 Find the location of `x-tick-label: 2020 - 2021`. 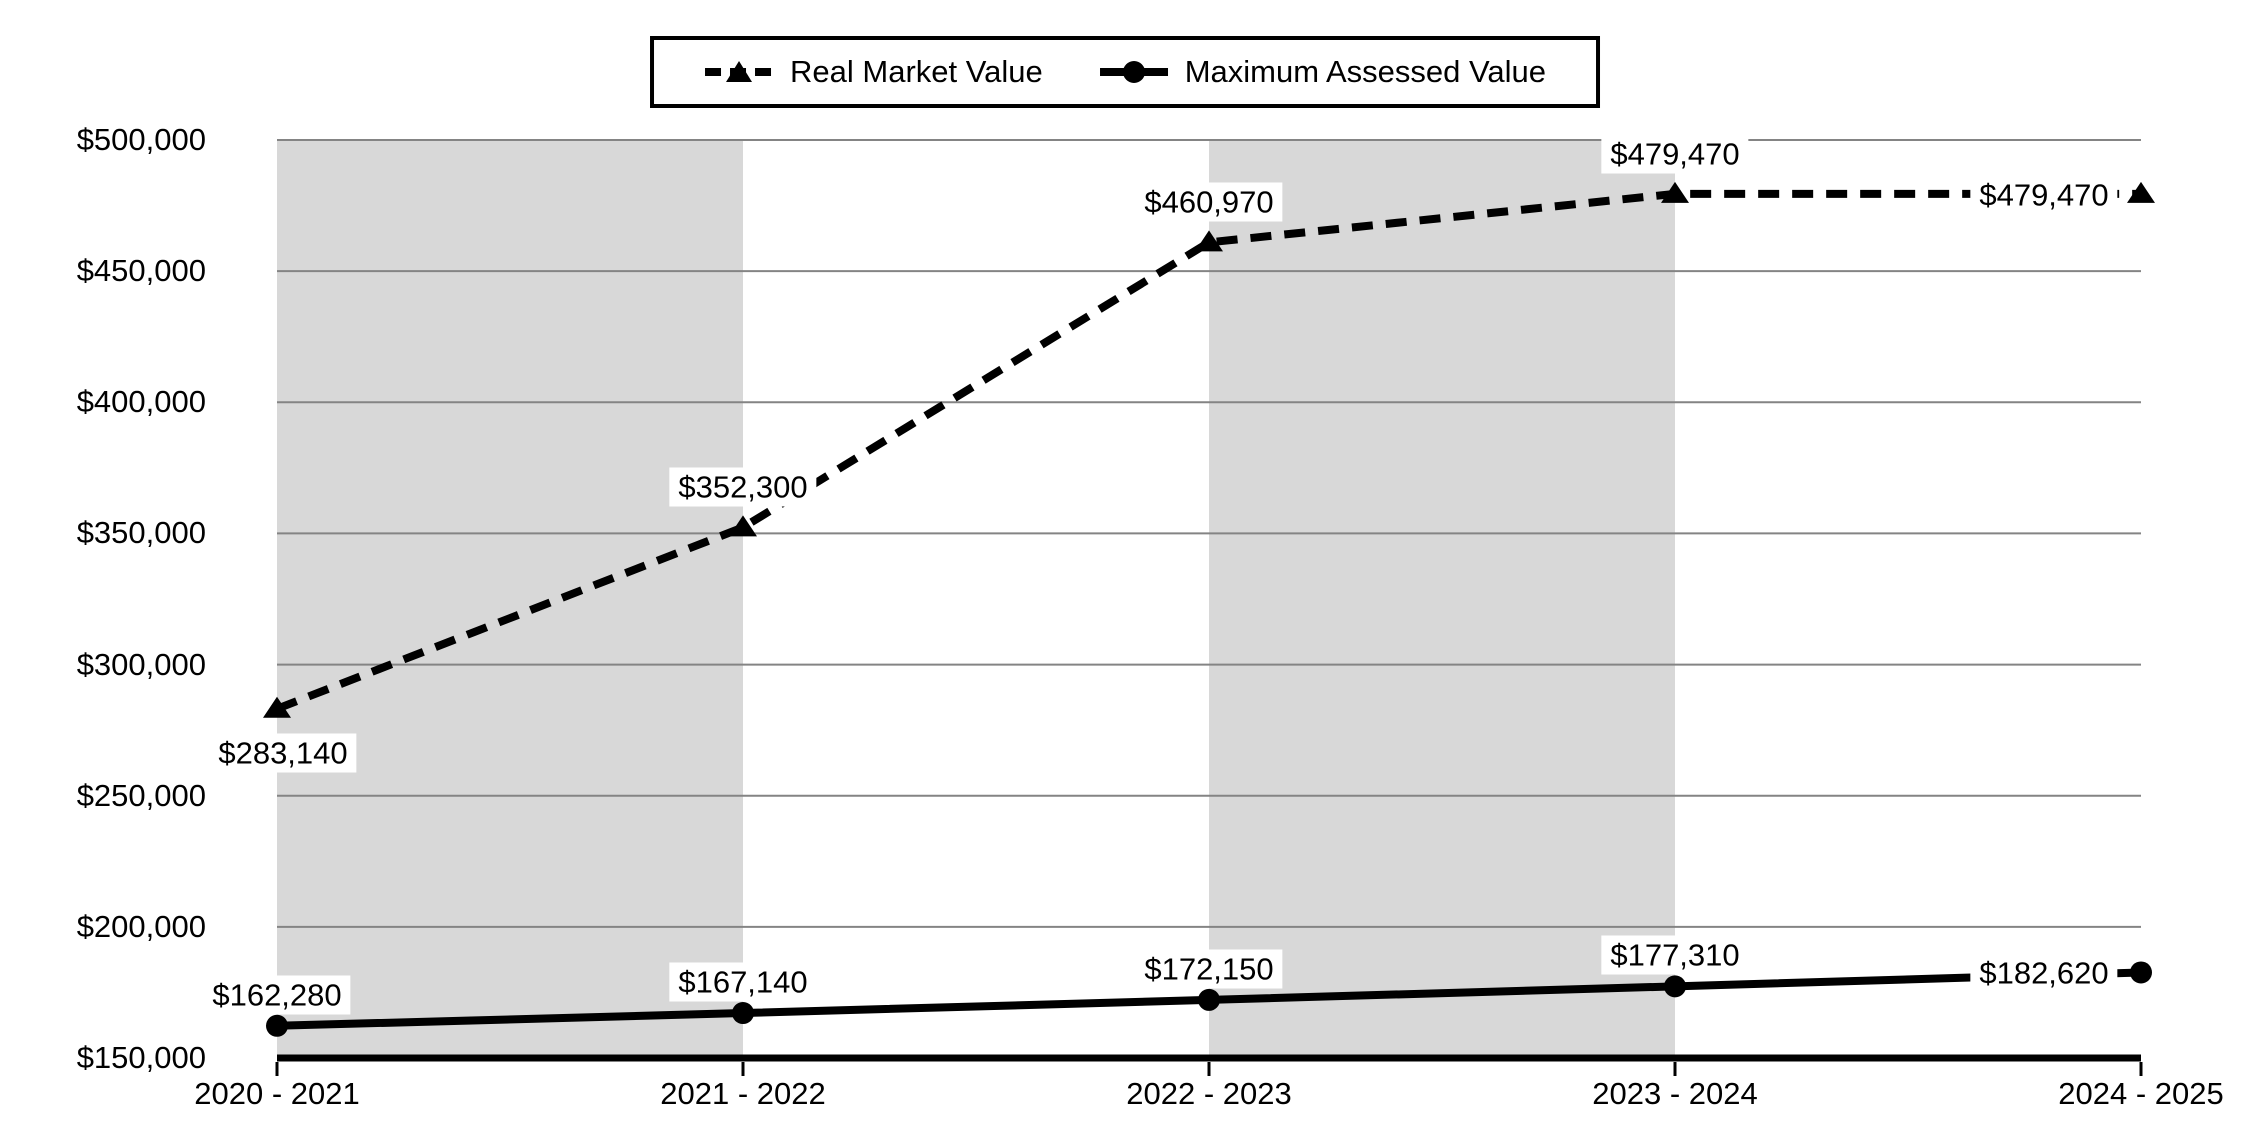

x-tick-label: 2020 - 2021 is located at coordinates (277, 1093).